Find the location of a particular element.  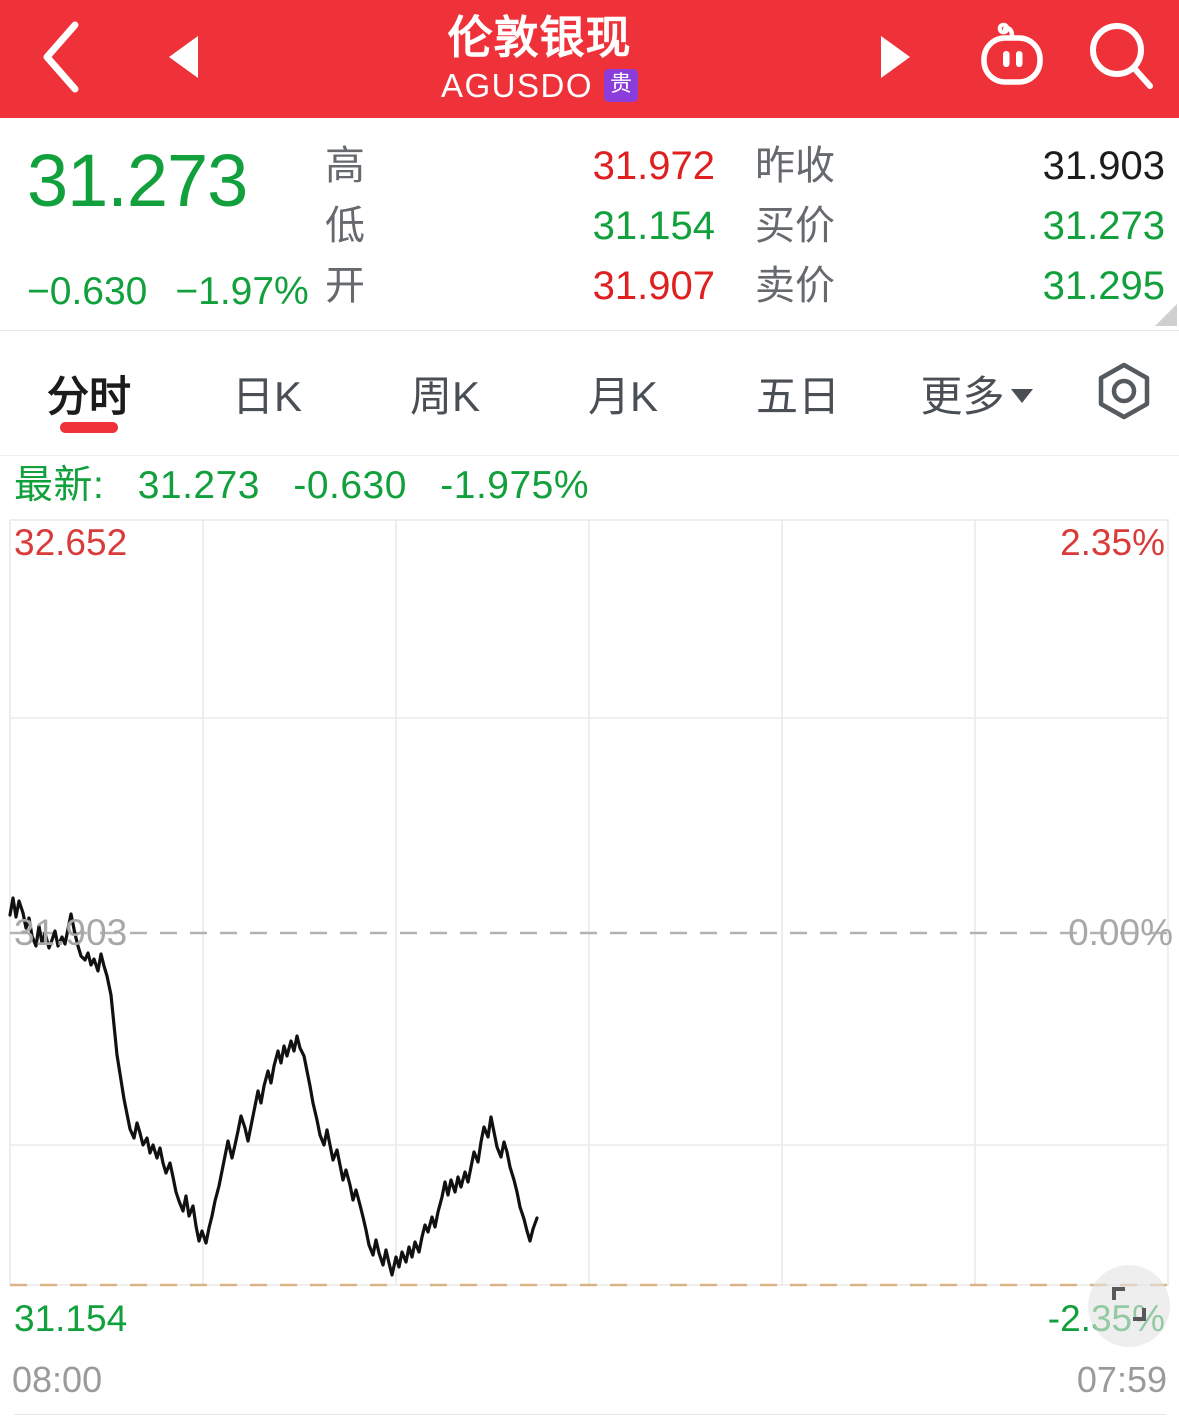

chart-high-pct-label: 2.35% is located at coordinates (1112, 542).